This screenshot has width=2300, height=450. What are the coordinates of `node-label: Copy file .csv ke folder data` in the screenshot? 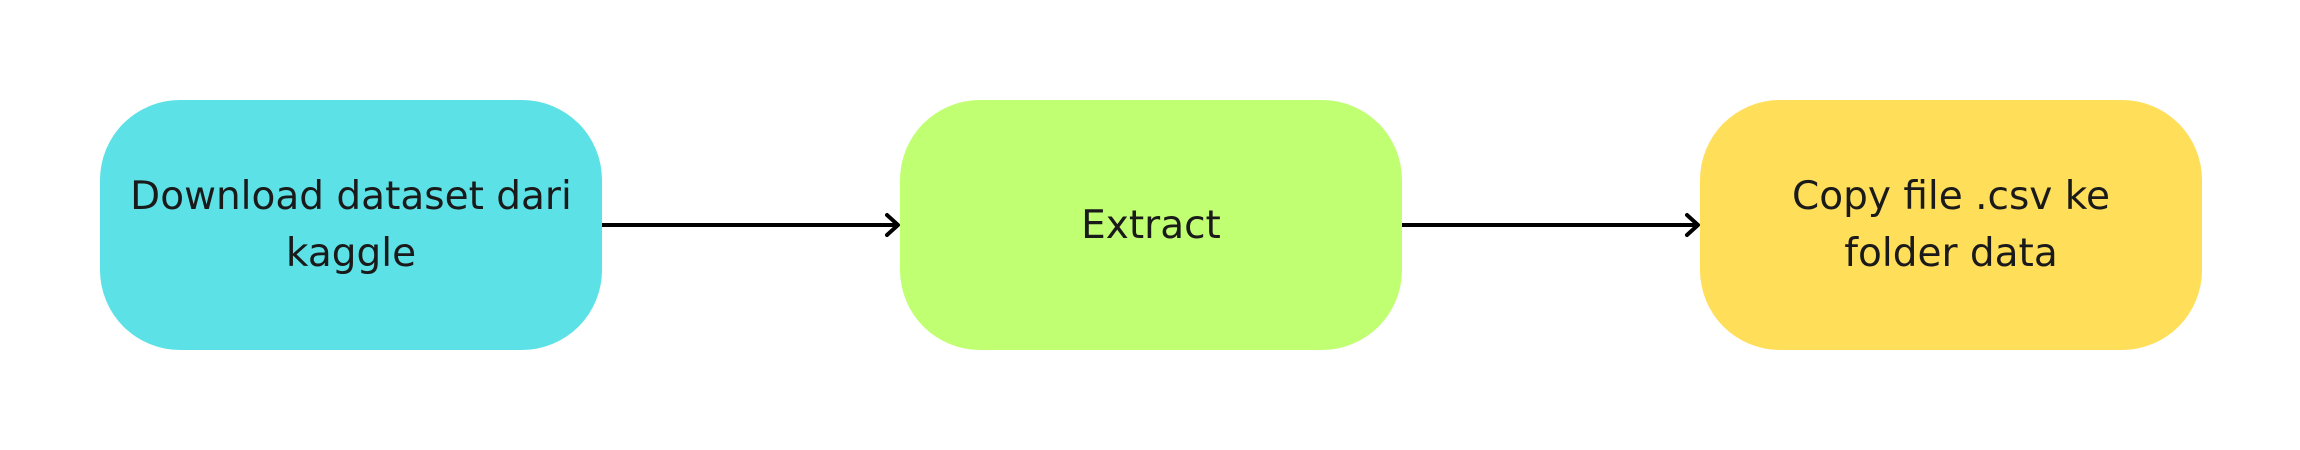 It's located at (1951, 225).